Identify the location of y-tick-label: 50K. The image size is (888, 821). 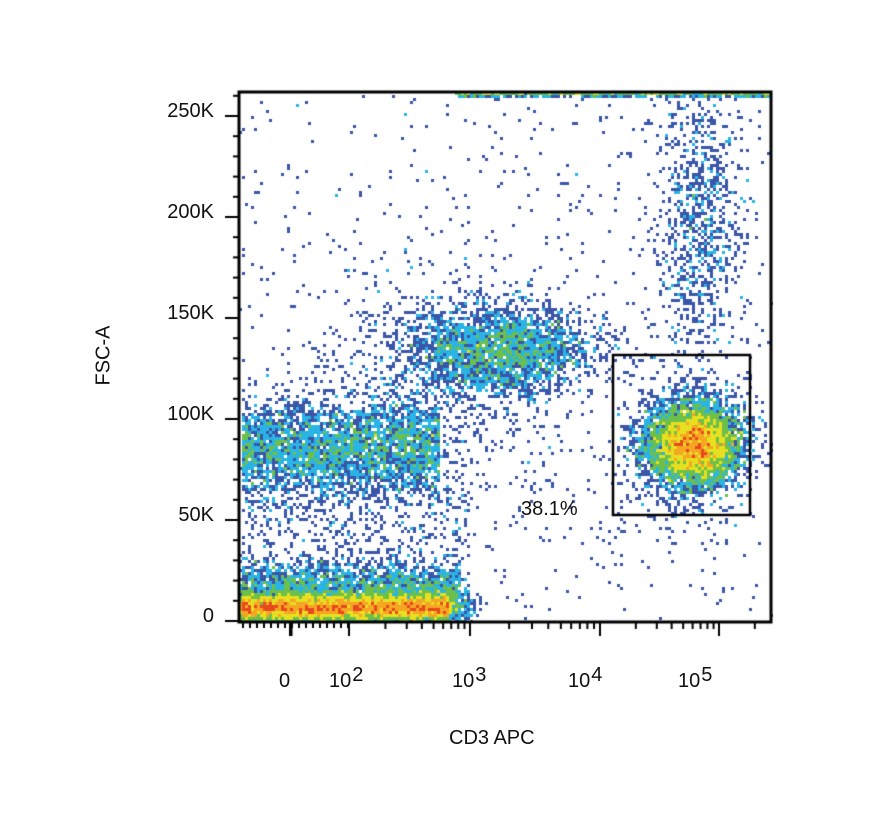
(196, 515).